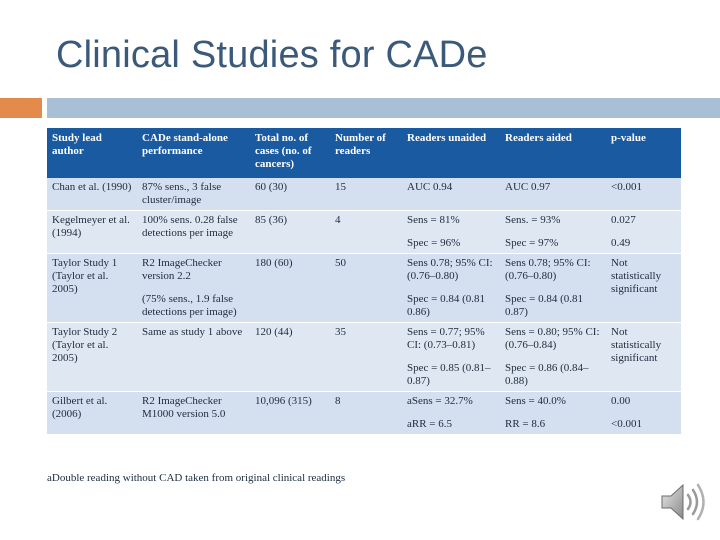  Describe the element at coordinates (290, 153) in the screenshot. I see `header-cases: Total no. of cases (no. of cancers)` at that location.